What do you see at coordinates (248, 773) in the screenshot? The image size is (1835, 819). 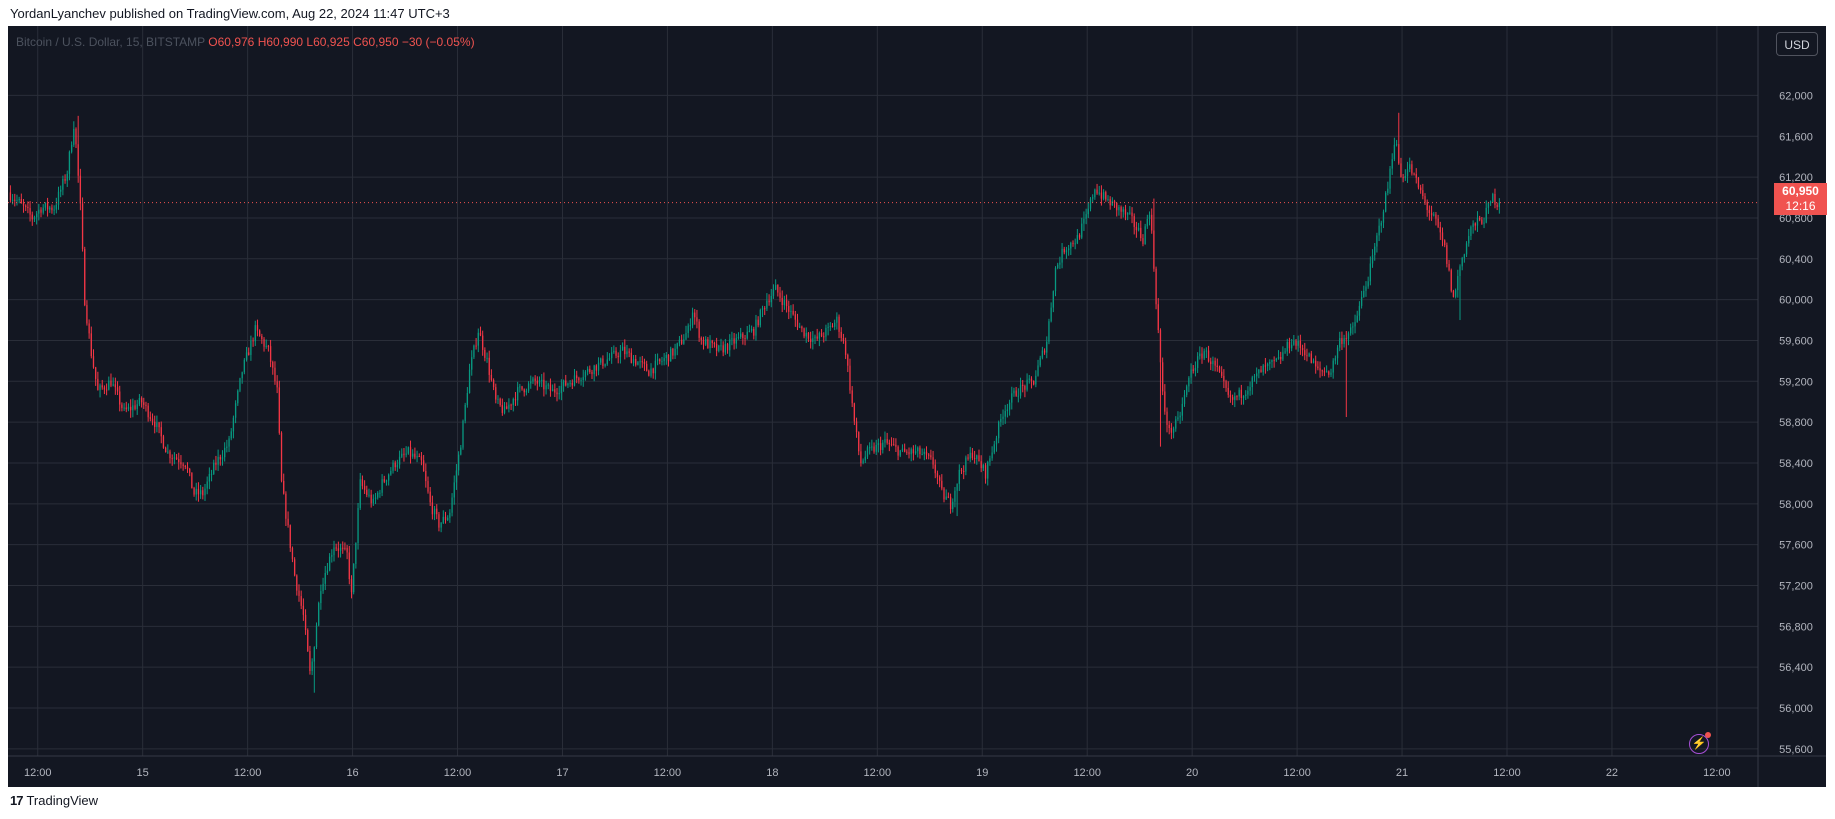 I see `time-tick-label: 12:00` at bounding box center [248, 773].